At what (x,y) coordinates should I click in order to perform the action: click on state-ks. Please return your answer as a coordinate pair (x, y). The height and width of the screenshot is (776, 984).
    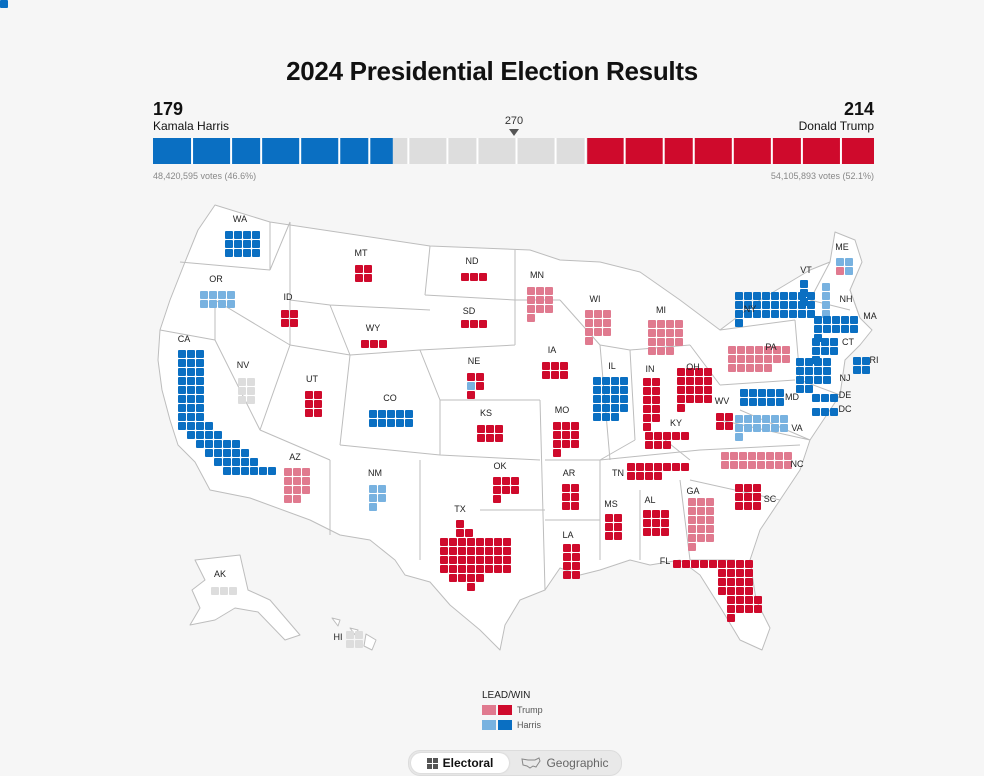
    Looking at the image, I should click on (490, 433).